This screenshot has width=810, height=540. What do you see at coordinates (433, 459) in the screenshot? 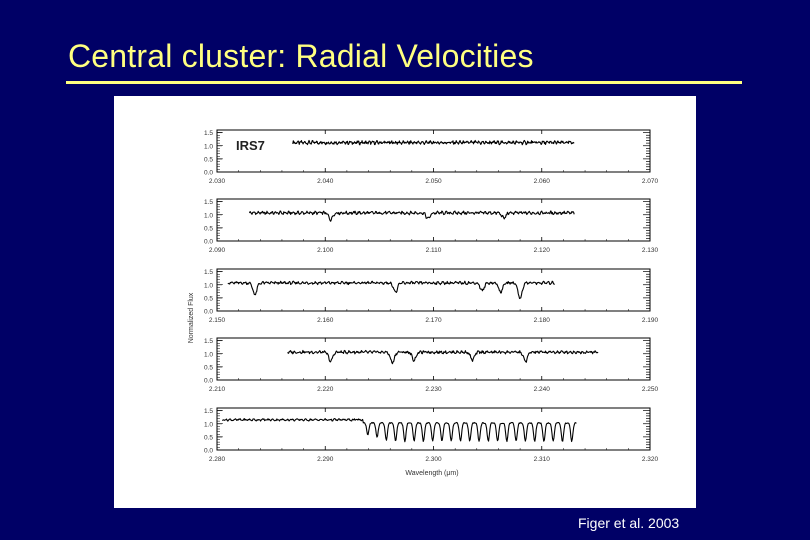
I see `x-tick-label: 2.300` at bounding box center [433, 459].